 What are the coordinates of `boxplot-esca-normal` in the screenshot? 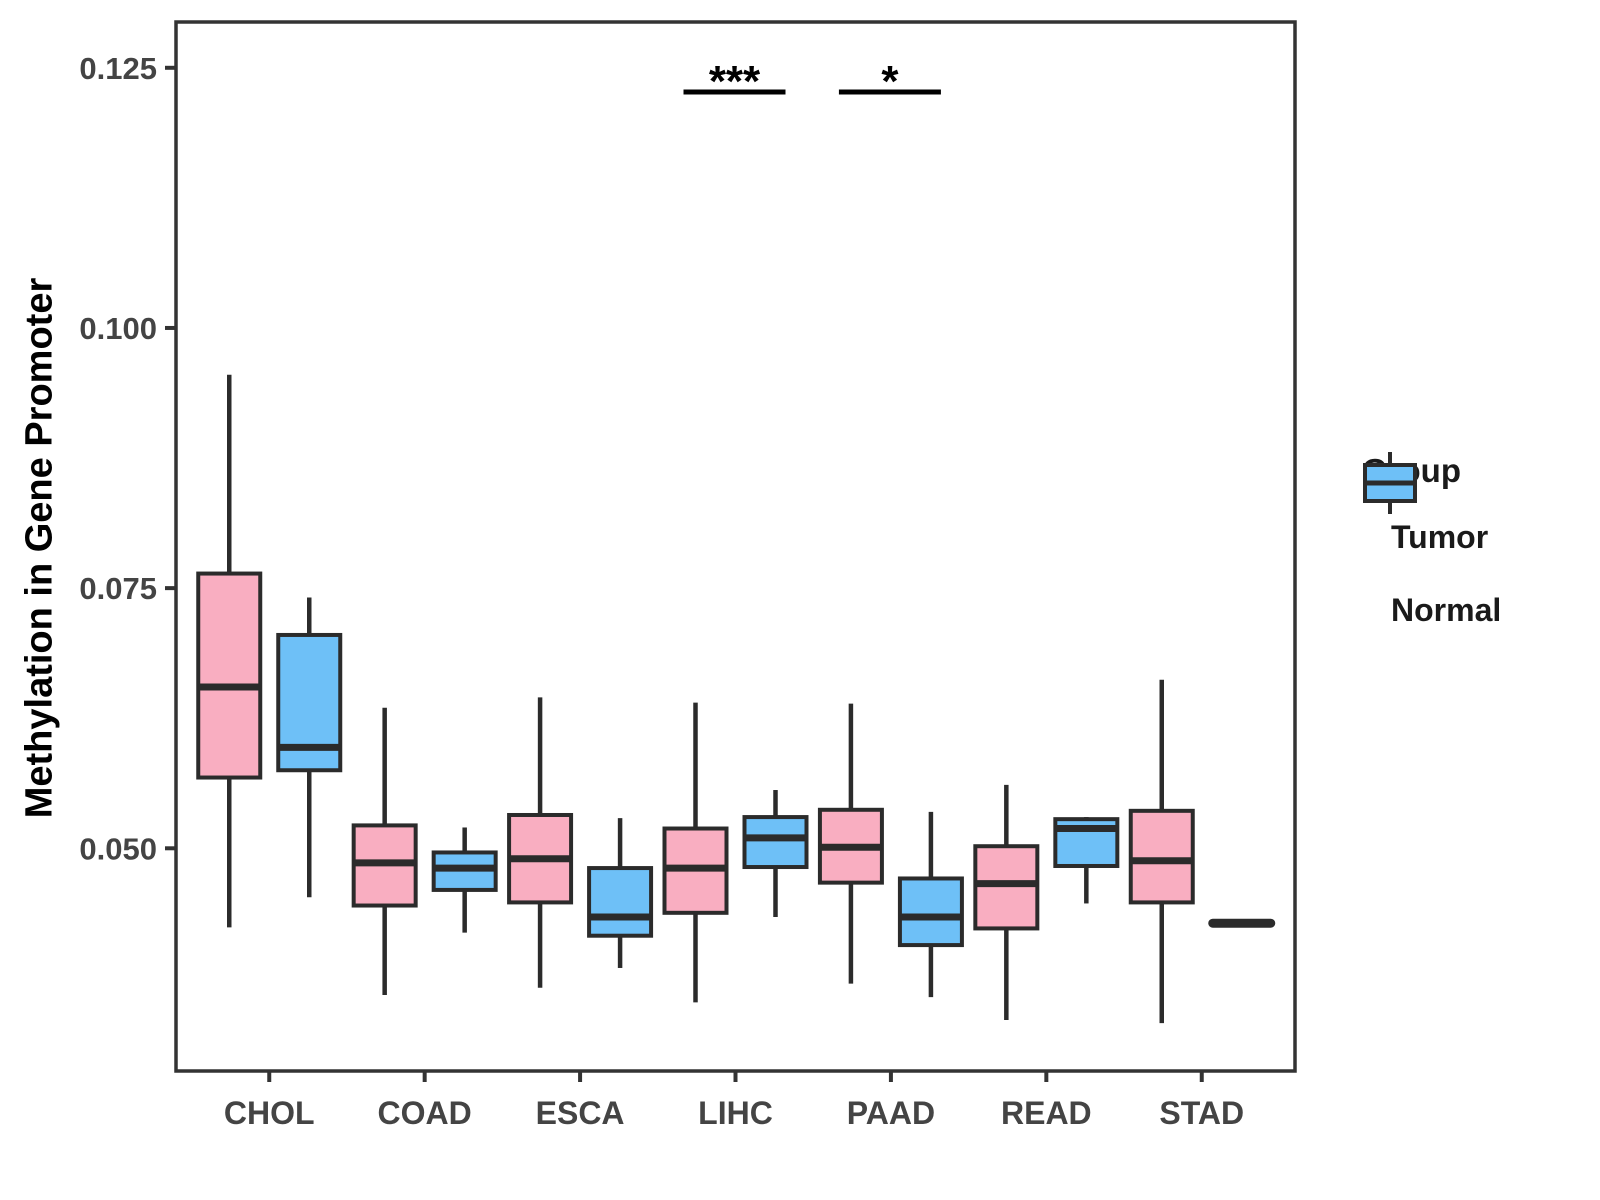 It's located at (620, 893).